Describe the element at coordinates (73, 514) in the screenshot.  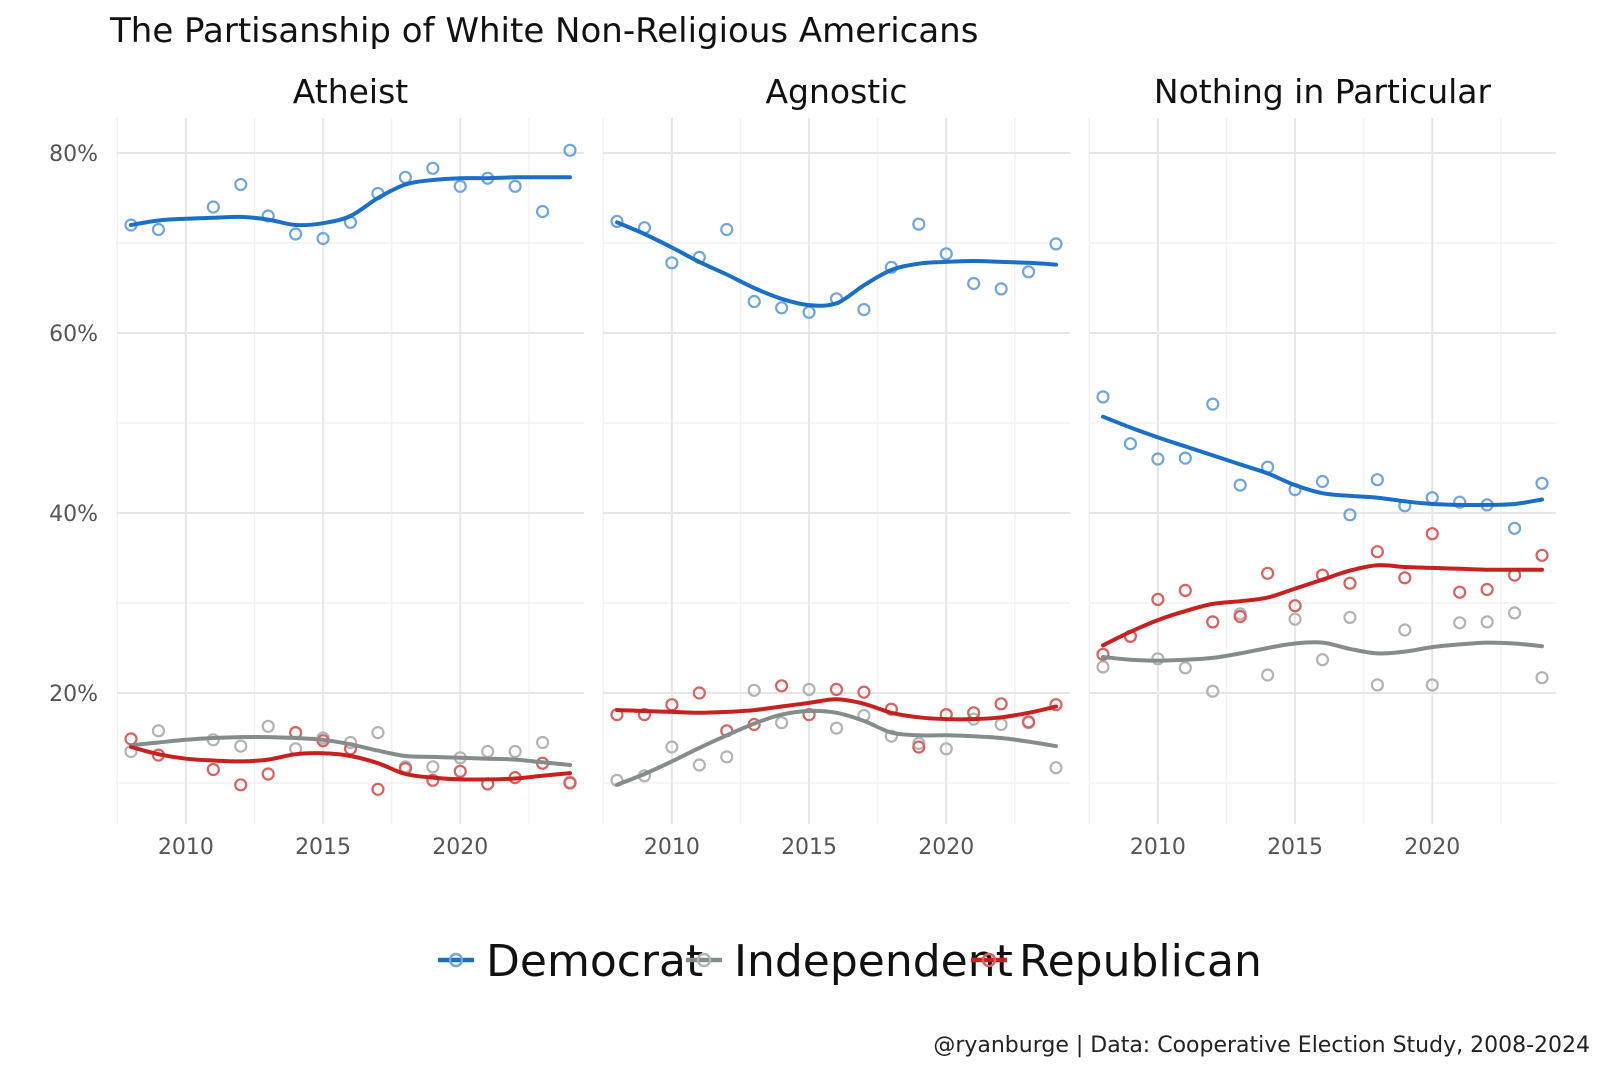
I see `y-tick-label: 40%` at that location.